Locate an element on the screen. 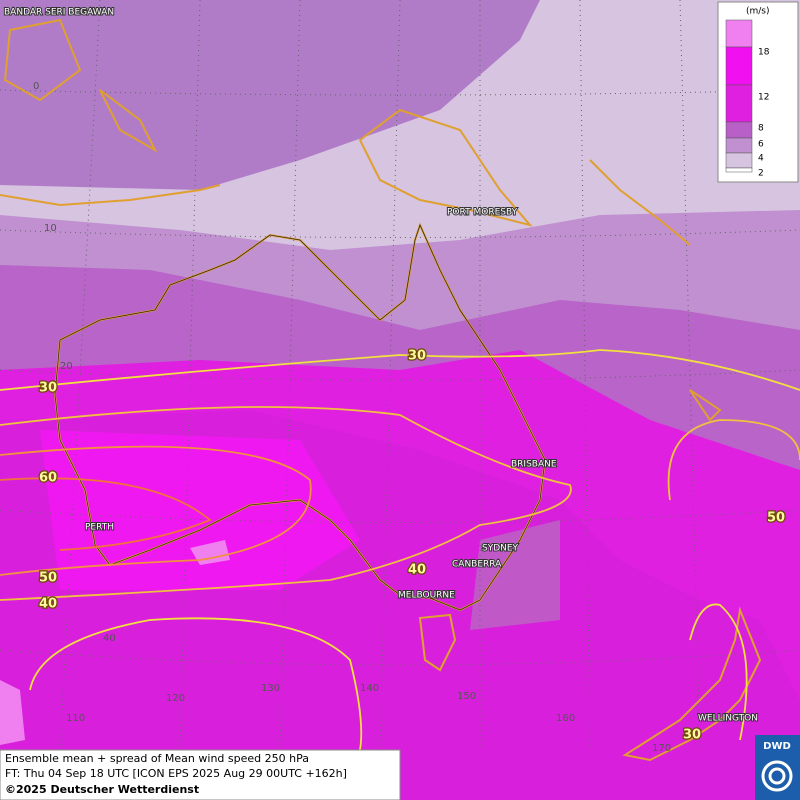 The height and width of the screenshot is (800, 800). lon-label: 130 is located at coordinates (270, 688).